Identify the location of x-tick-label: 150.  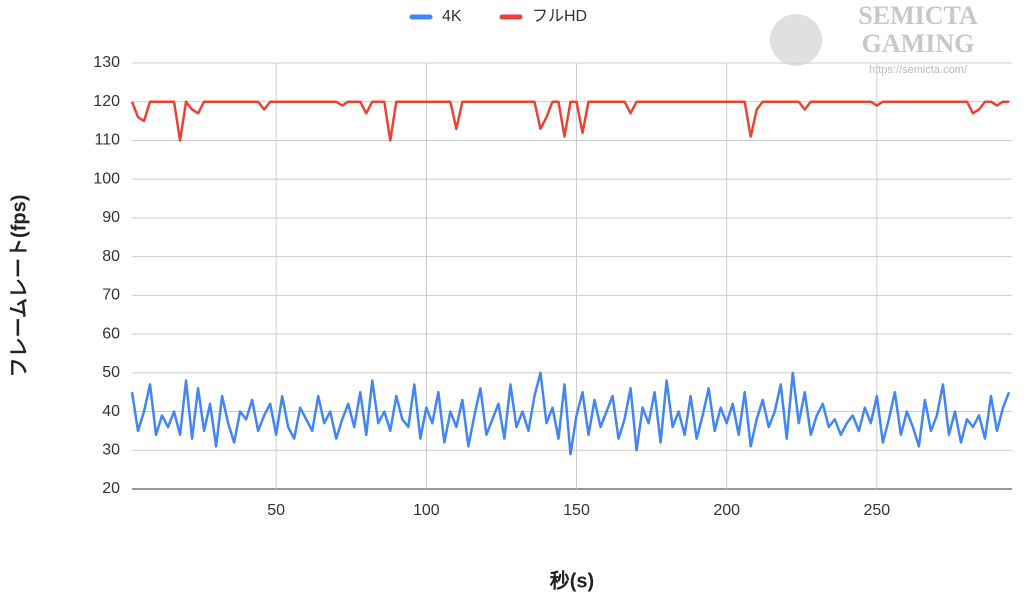
(576, 510).